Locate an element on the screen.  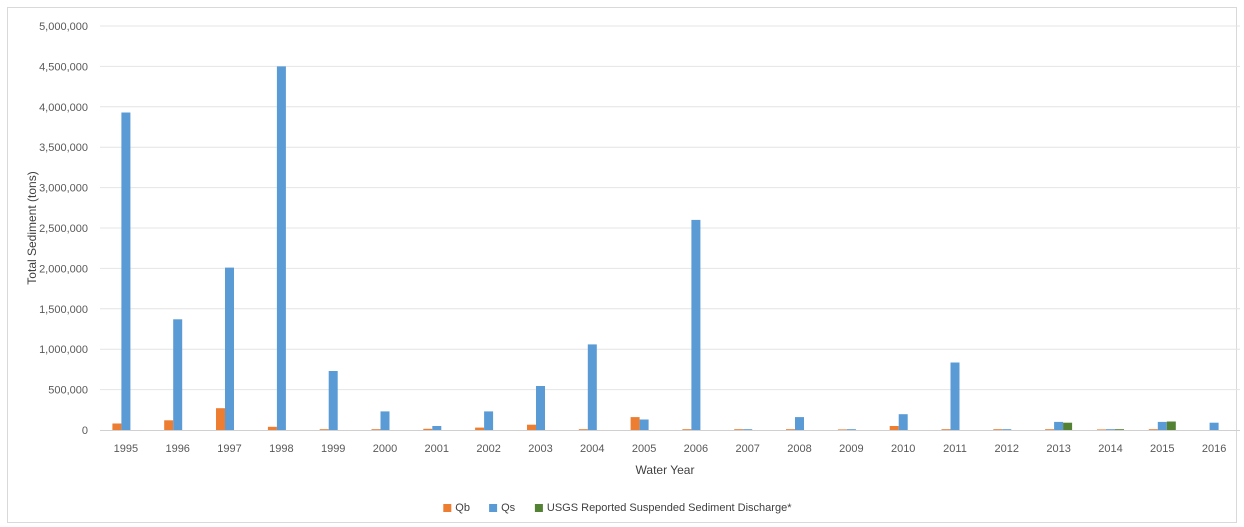
y-tick-label: 3,500,000 is located at coordinates (63, 148).